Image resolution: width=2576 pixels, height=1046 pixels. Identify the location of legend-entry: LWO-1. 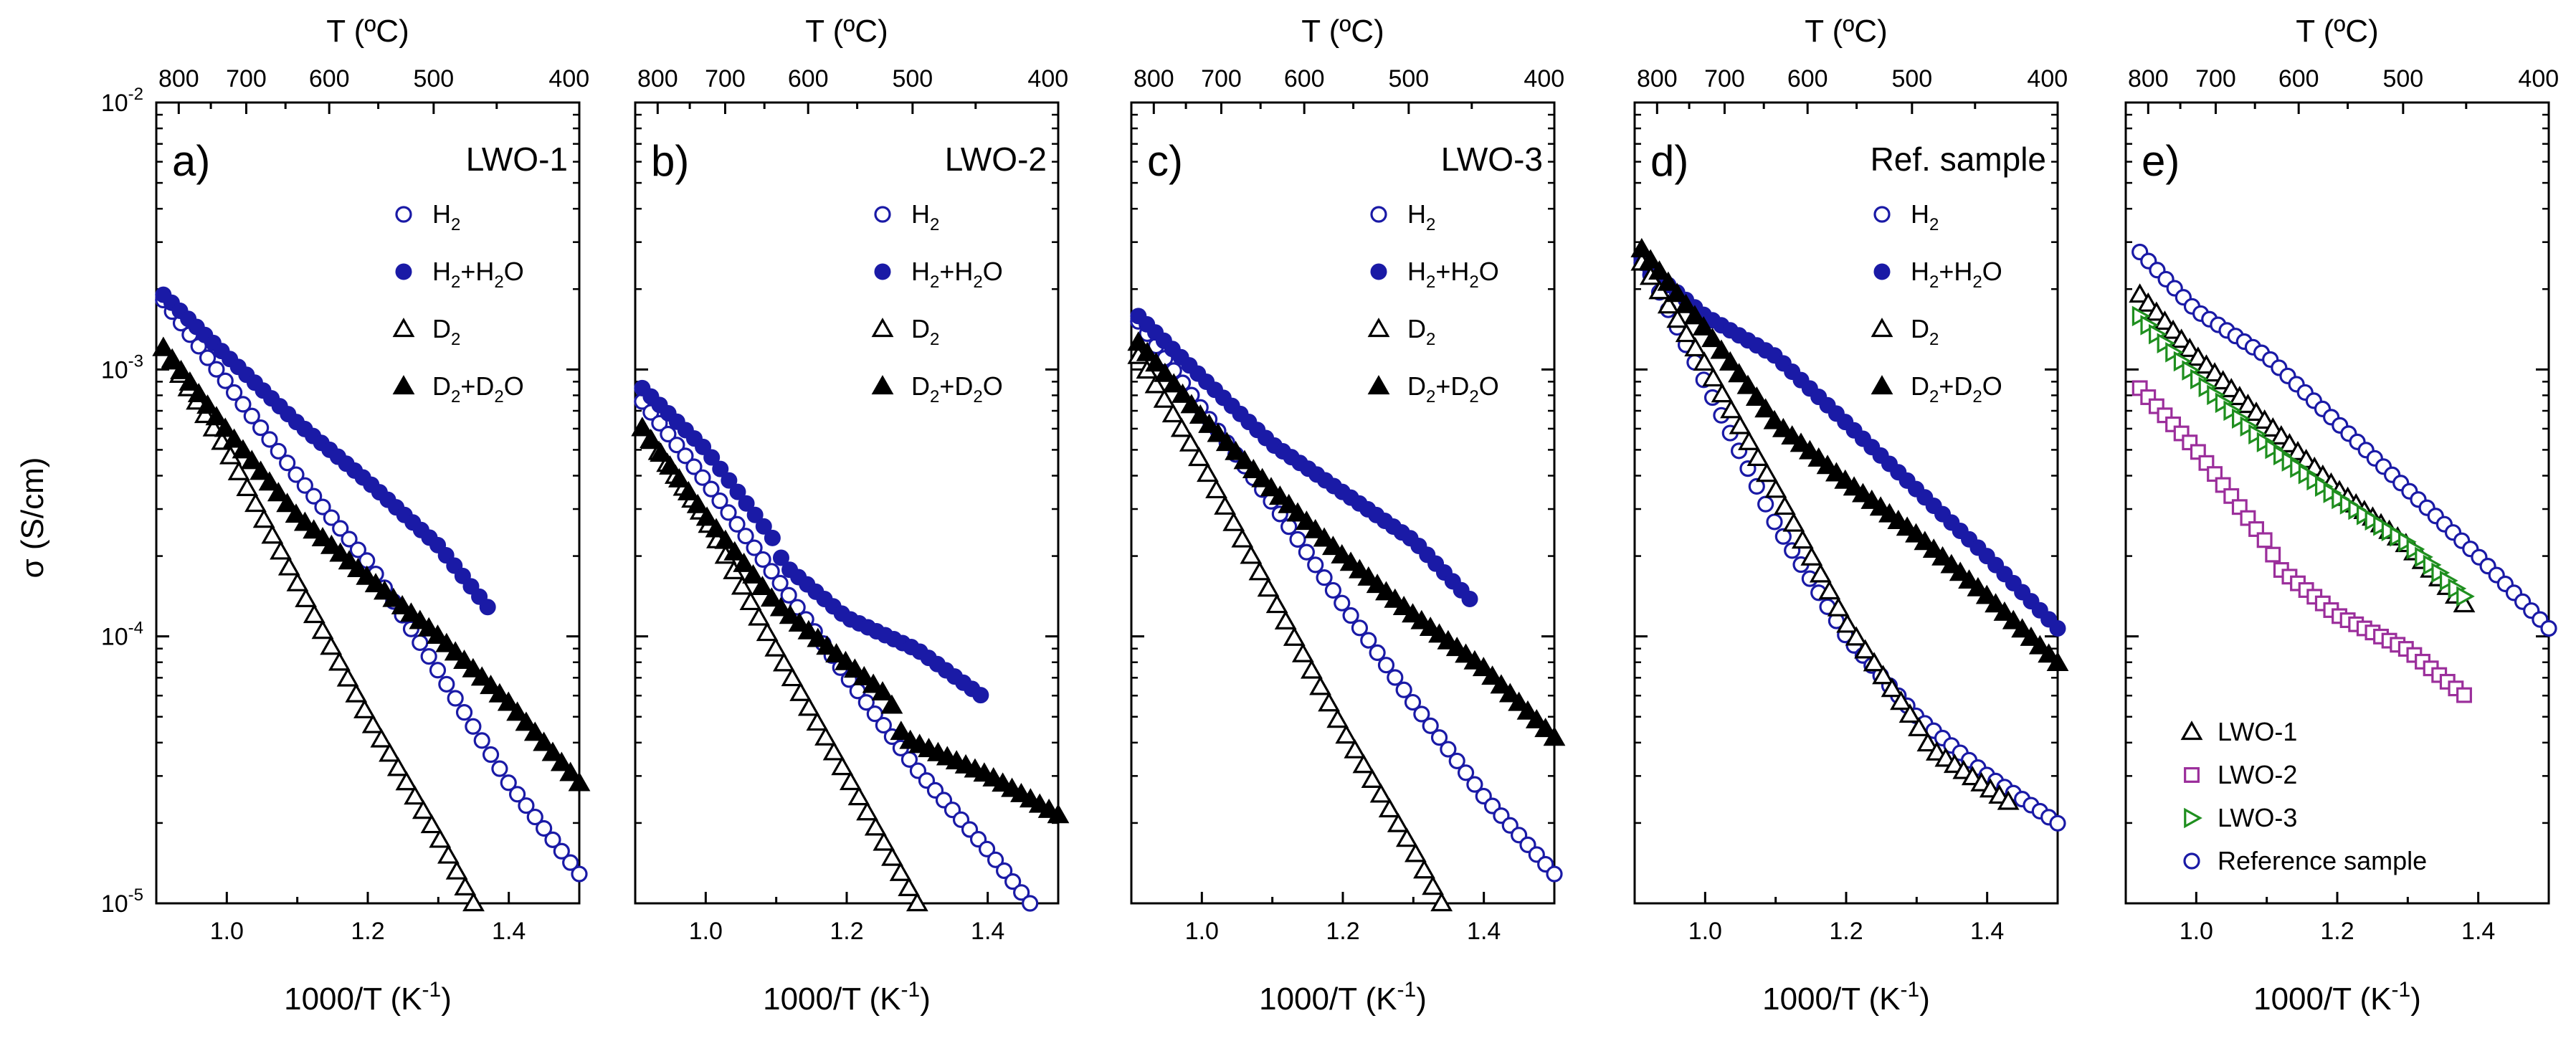
(2239, 731).